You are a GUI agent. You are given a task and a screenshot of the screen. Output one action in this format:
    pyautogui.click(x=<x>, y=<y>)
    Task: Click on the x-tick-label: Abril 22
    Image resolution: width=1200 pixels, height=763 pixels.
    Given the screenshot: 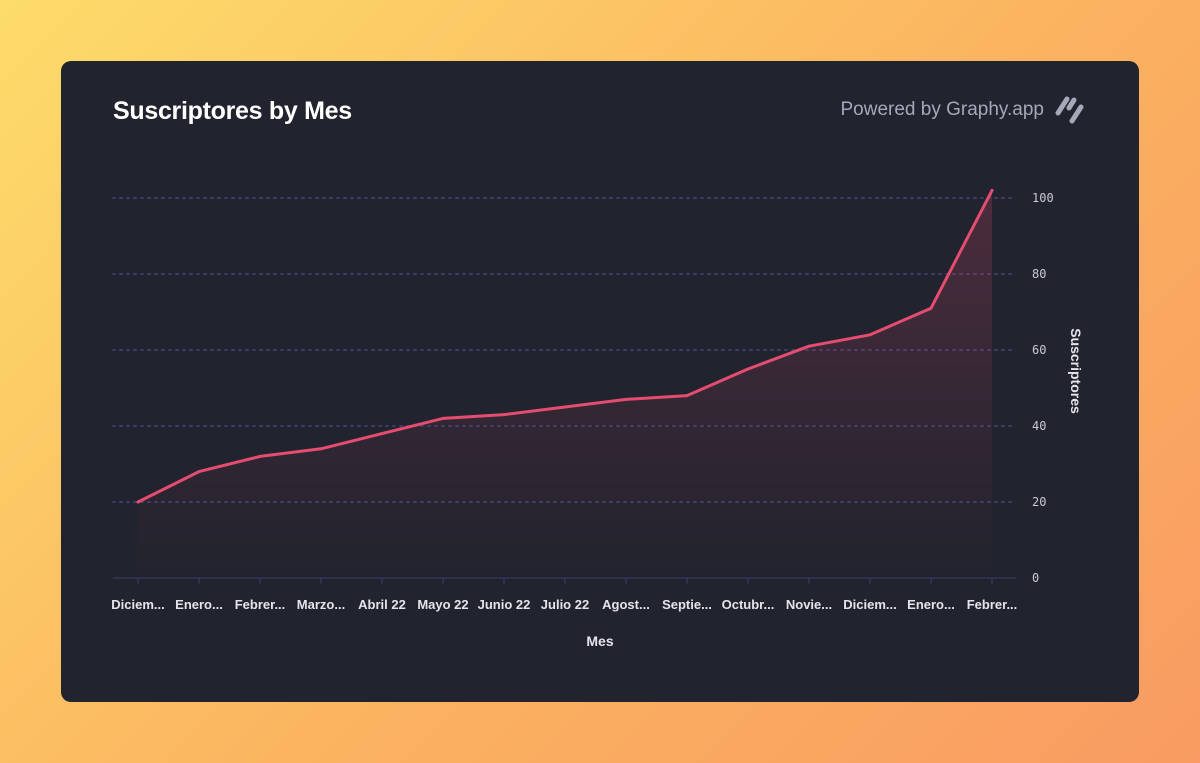 What is the action you would take?
    pyautogui.click(x=382, y=604)
    